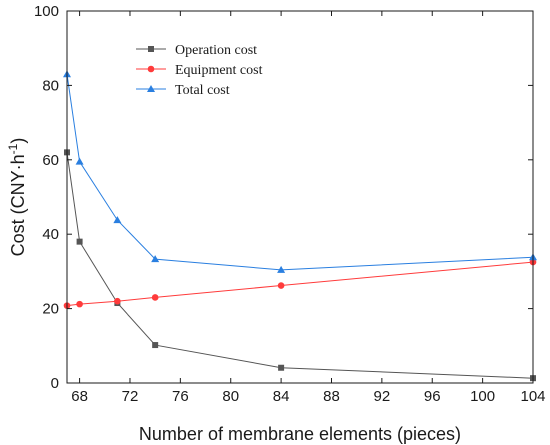  Describe the element at coordinates (46, 11) in the screenshot. I see `y-tick-label: 100` at that location.